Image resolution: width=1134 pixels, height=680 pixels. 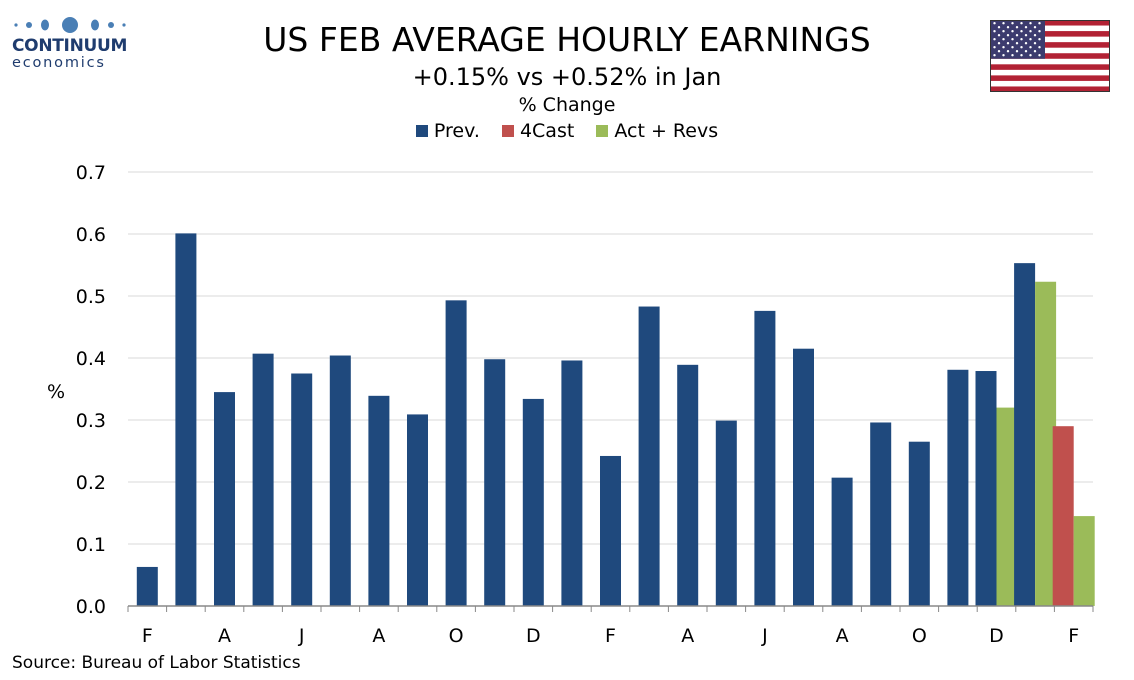 What do you see at coordinates (91, 607) in the screenshot?
I see `y-tick-label: 0.0` at bounding box center [91, 607].